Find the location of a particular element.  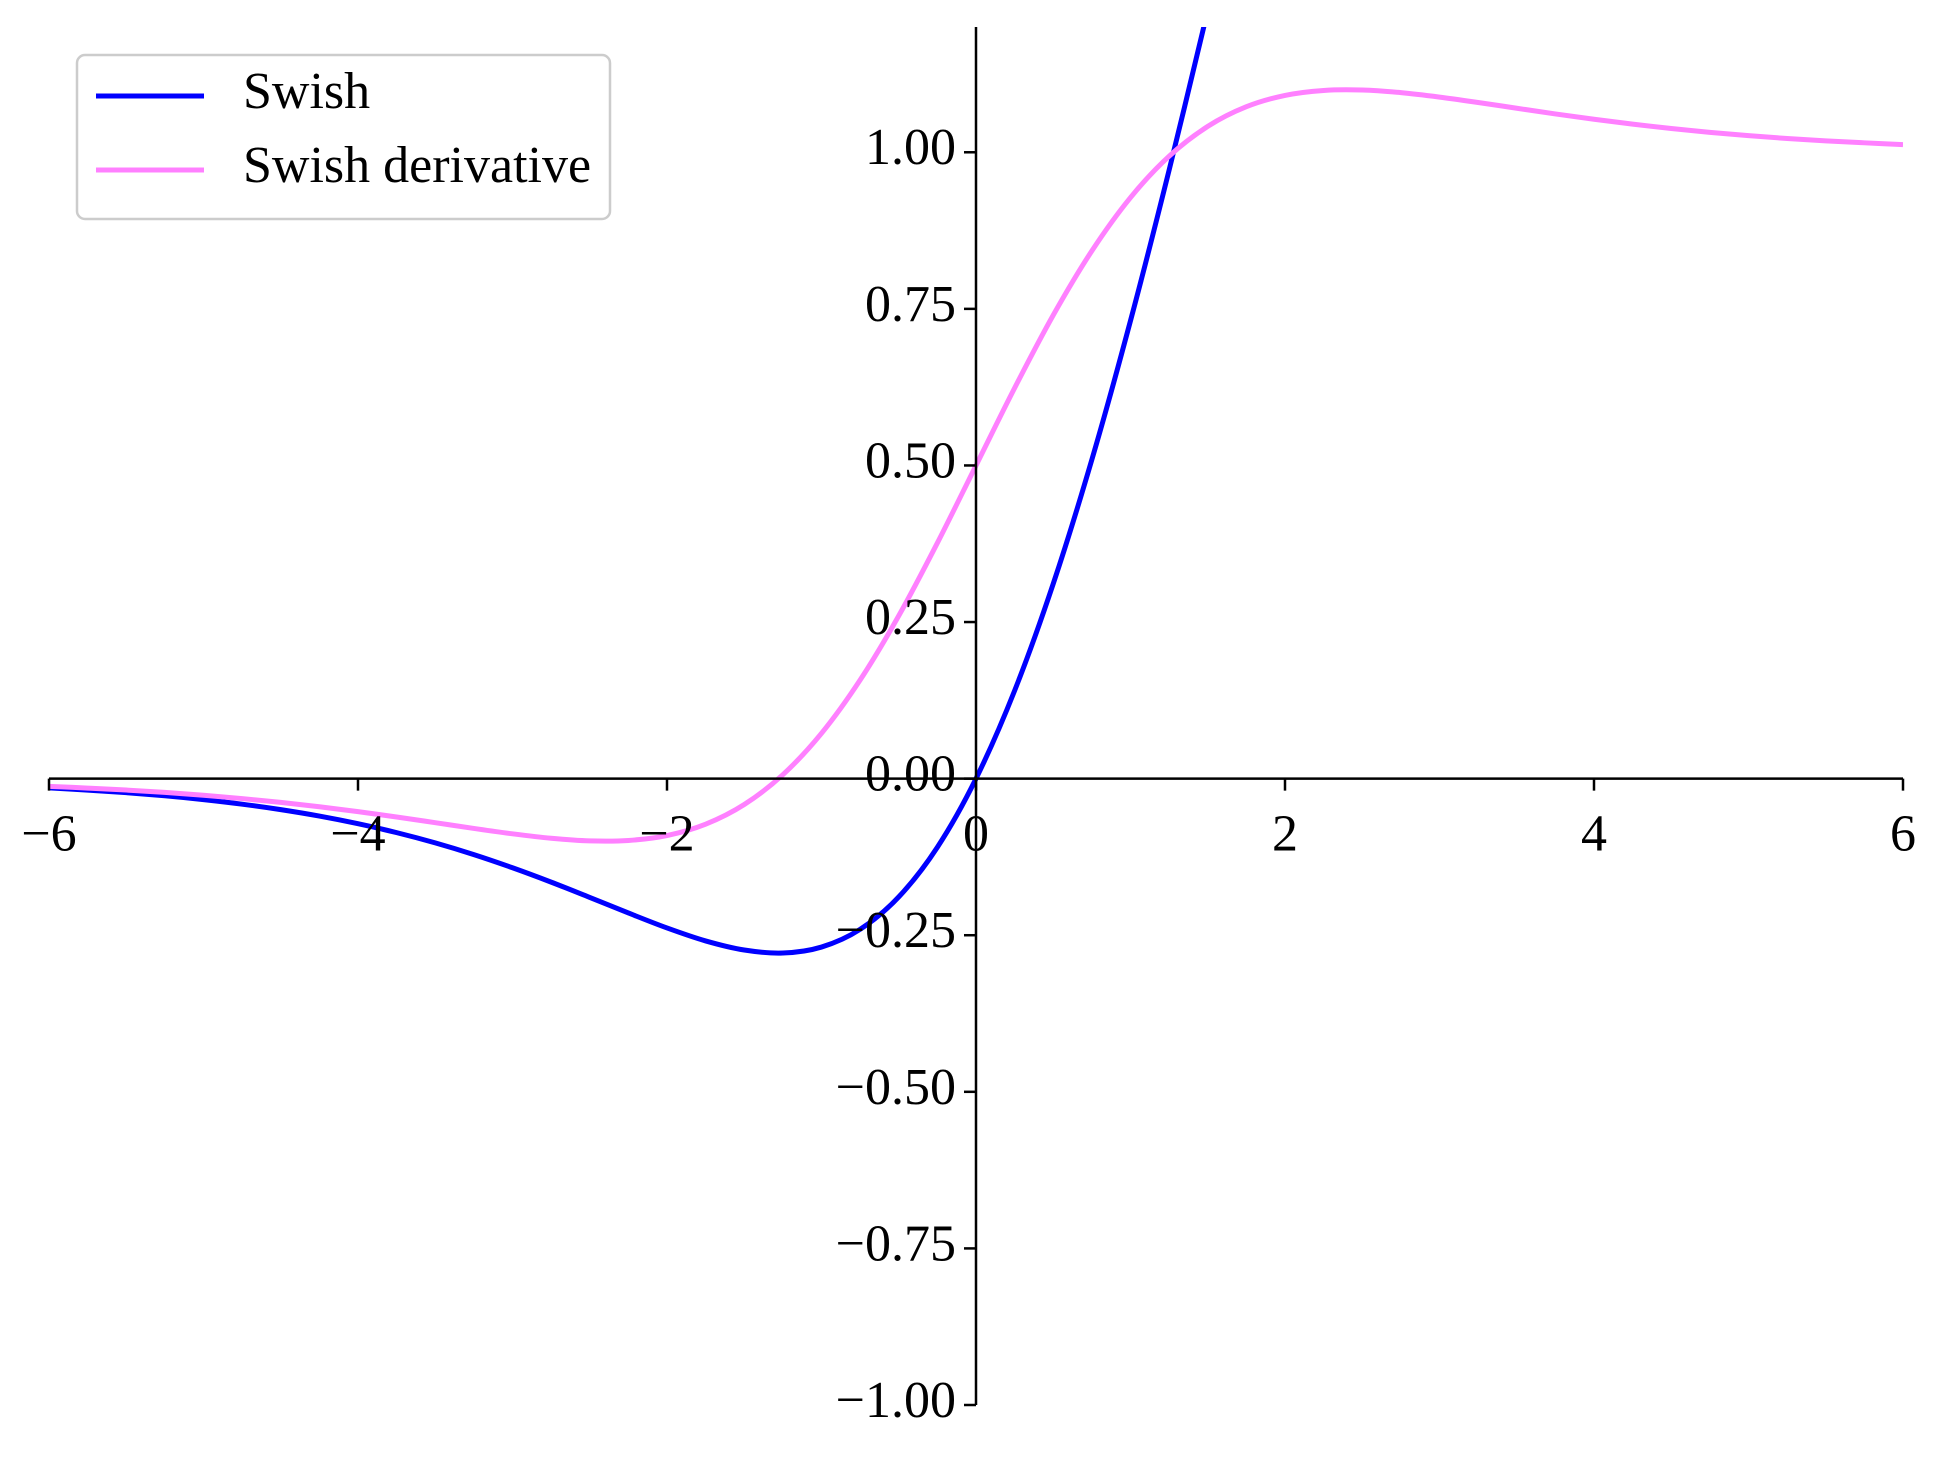

x-tick-label: −2 is located at coordinates (666, 834).